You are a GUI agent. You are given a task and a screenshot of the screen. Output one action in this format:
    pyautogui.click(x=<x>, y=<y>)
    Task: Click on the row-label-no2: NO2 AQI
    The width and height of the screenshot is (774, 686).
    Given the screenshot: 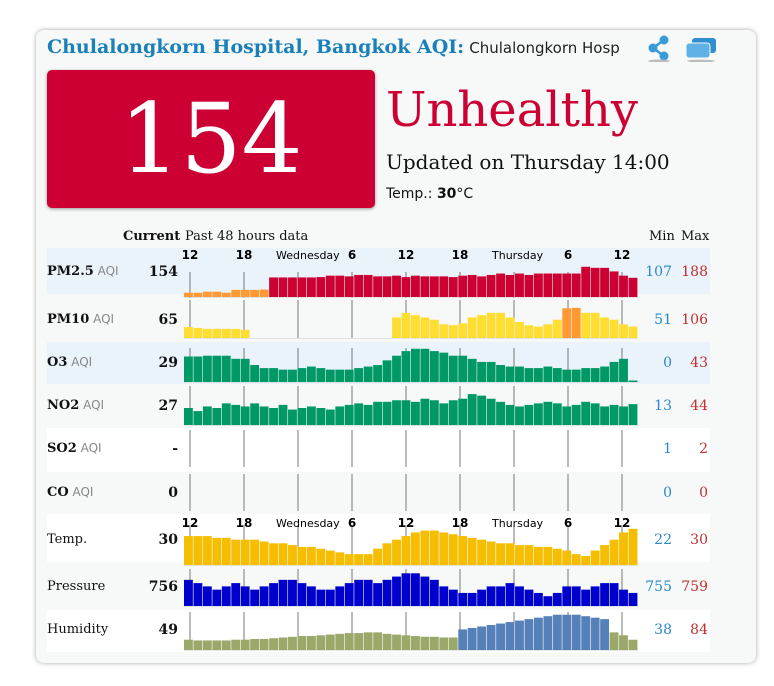 What is the action you would take?
    pyautogui.click(x=75, y=405)
    